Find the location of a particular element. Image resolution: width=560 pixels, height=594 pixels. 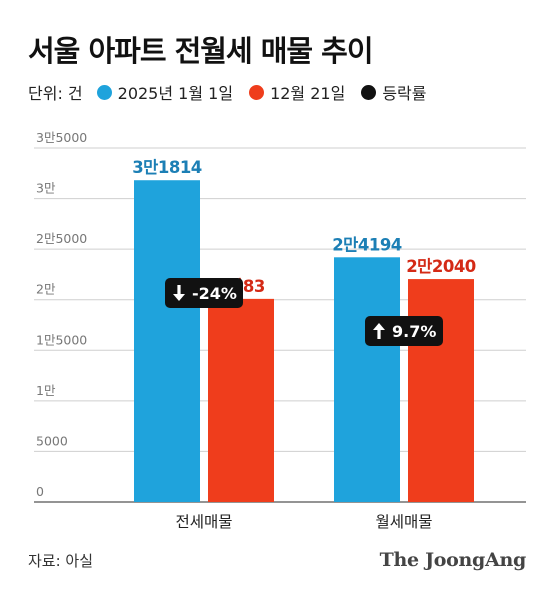

change-label: -24% is located at coordinates (214, 293).